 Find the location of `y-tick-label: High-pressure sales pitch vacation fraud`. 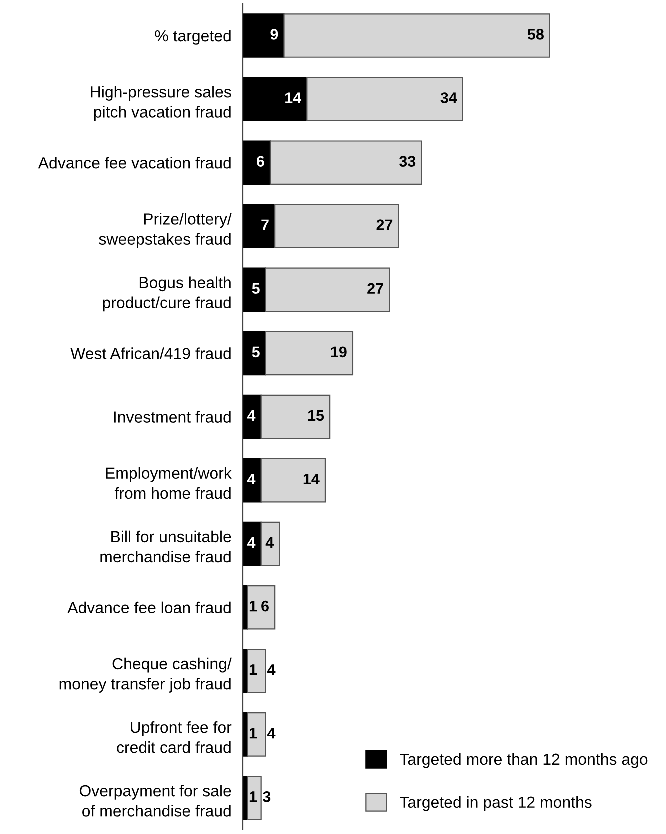

y-tick-label: High-pressure sales pitch vacation fraud is located at coordinates (161, 104).